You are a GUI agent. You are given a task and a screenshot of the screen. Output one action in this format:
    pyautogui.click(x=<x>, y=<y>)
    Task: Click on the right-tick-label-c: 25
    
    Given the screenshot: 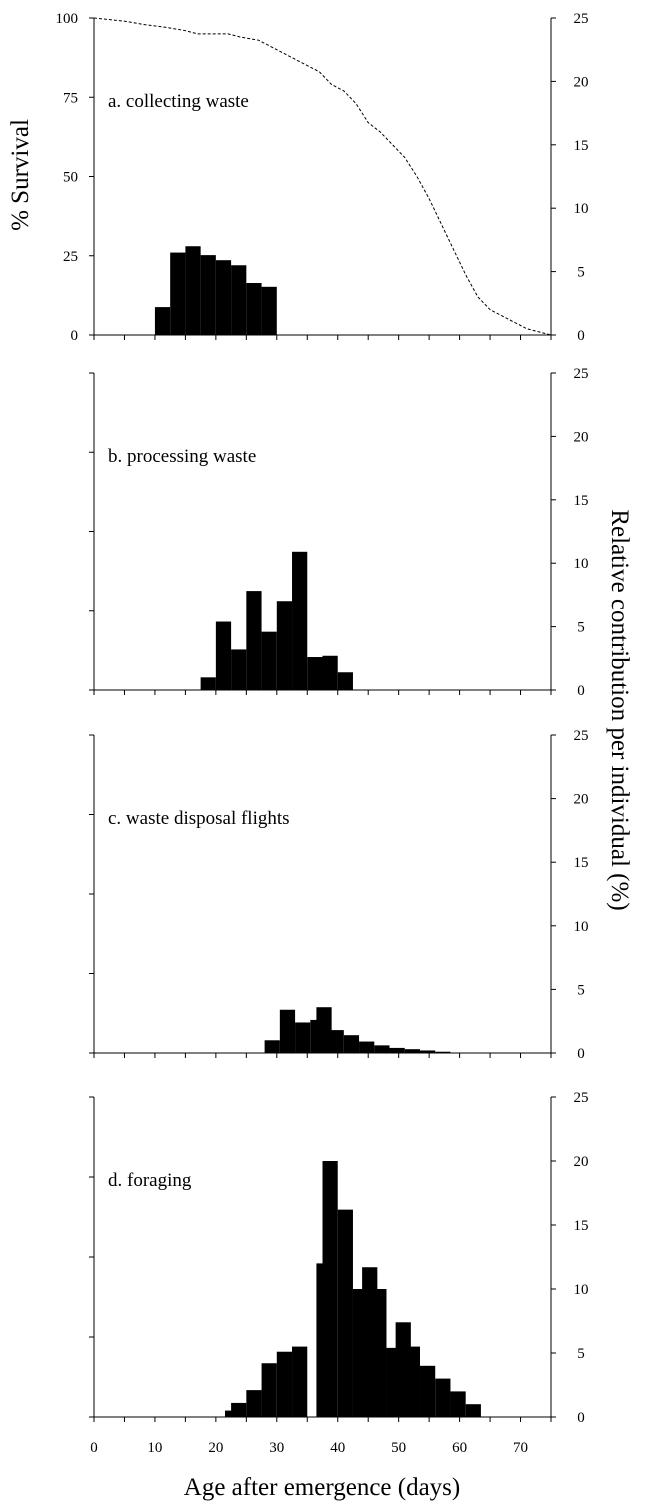 What is the action you would take?
    pyautogui.click(x=581, y=736)
    